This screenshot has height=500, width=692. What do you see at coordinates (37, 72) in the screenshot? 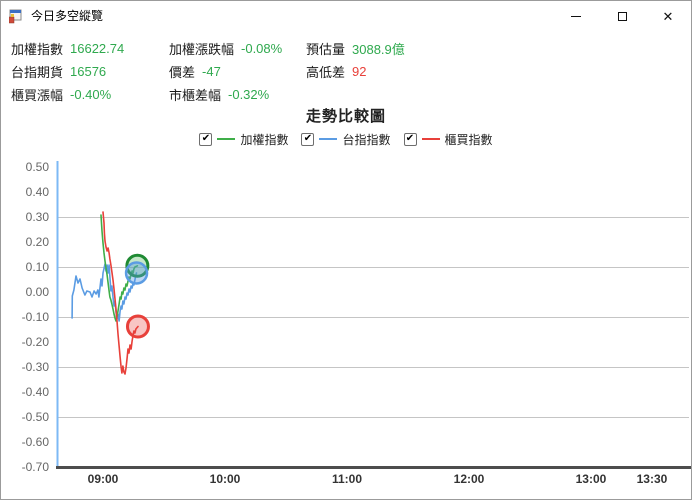
I see `info-label: 台指期貨` at bounding box center [37, 72].